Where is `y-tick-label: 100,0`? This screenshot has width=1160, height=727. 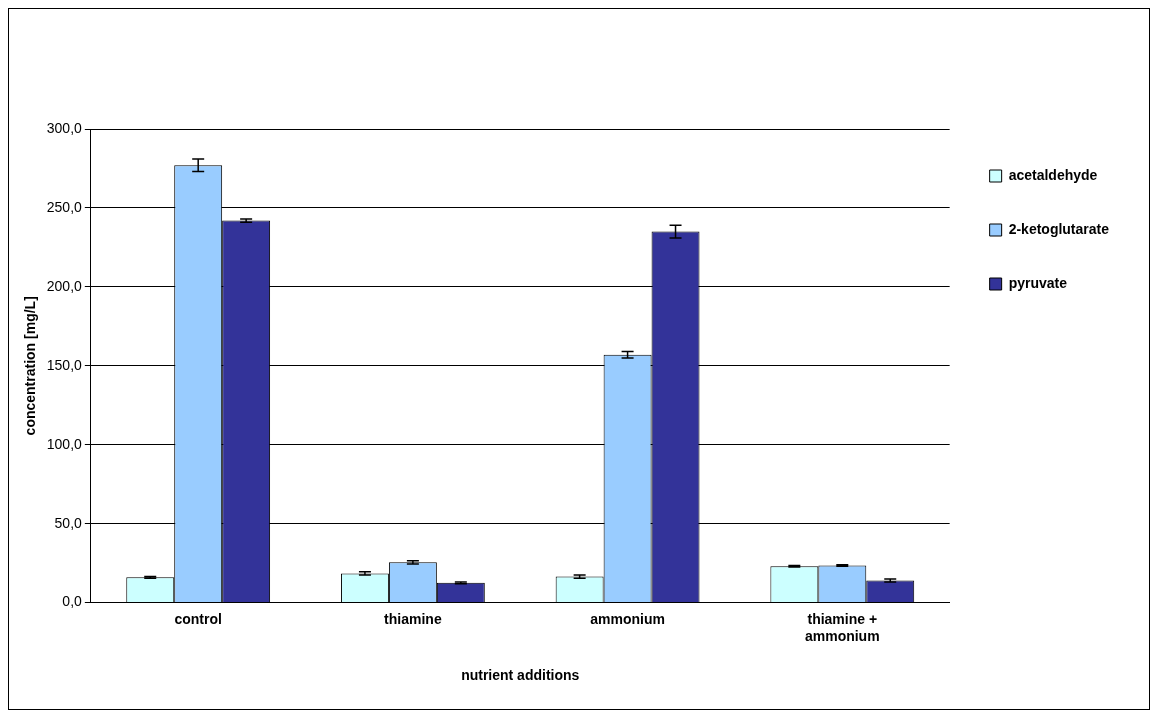
y-tick-label: 100,0 is located at coordinates (64, 443).